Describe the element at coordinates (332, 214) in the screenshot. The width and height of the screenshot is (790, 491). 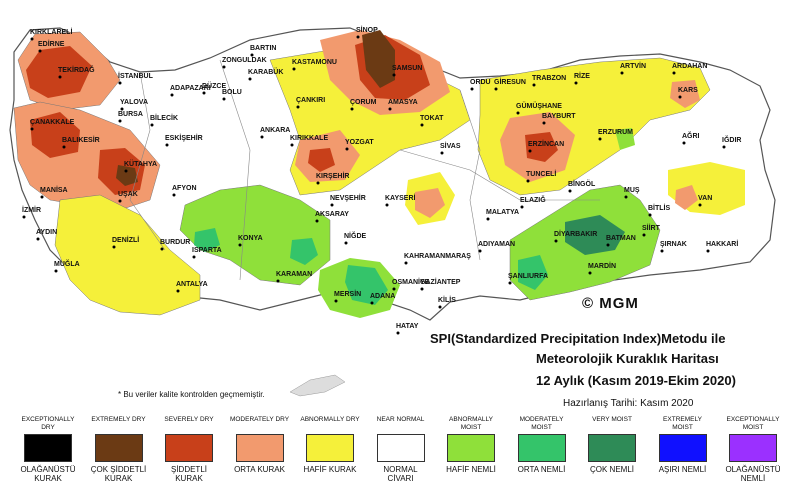
I see `city-label: AKSARAY` at that location.